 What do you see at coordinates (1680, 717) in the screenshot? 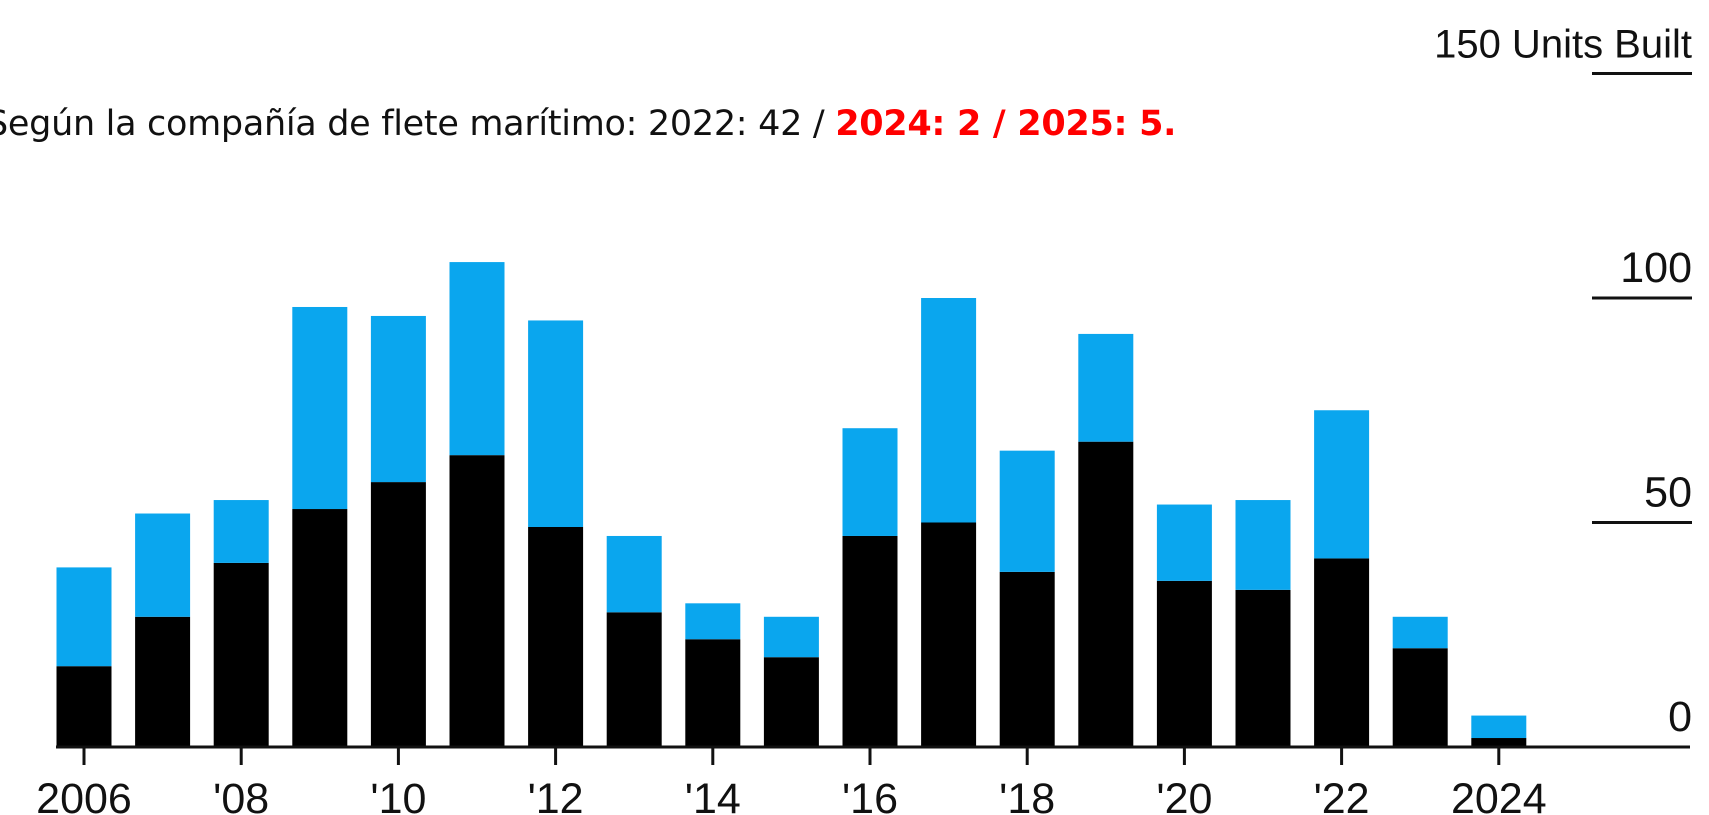
I see `y-tick-label-0: 0` at bounding box center [1680, 717].